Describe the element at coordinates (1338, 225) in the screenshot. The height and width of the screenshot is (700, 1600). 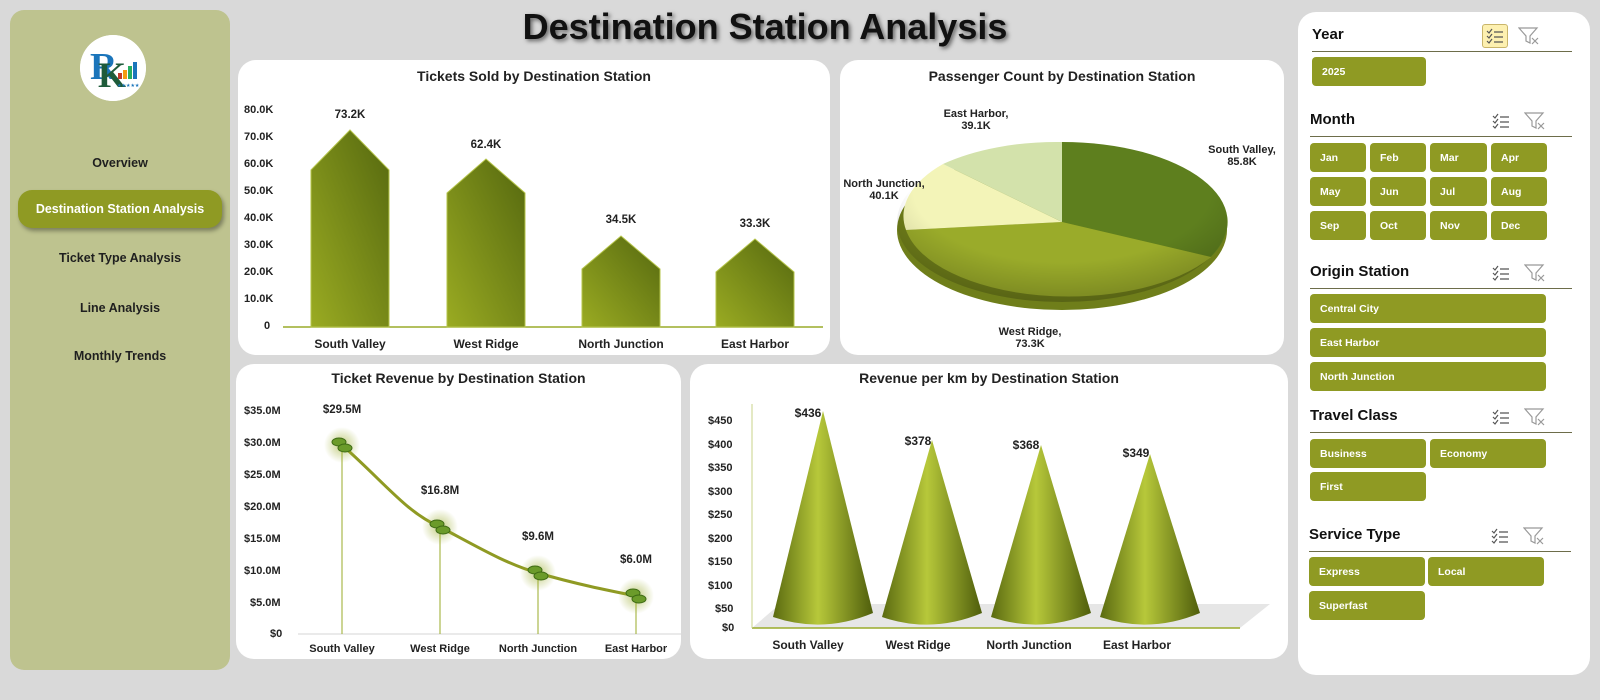
I see `month-option-sep: Sep` at that location.